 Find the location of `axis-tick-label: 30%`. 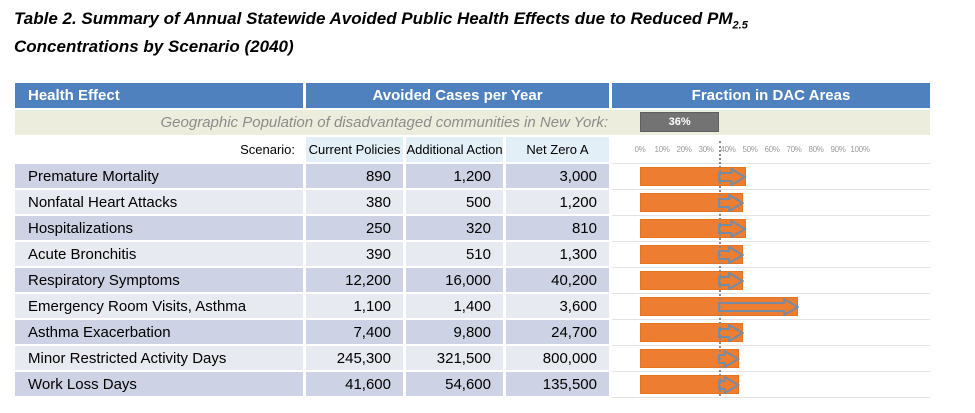

axis-tick-label: 30% is located at coordinates (706, 149).